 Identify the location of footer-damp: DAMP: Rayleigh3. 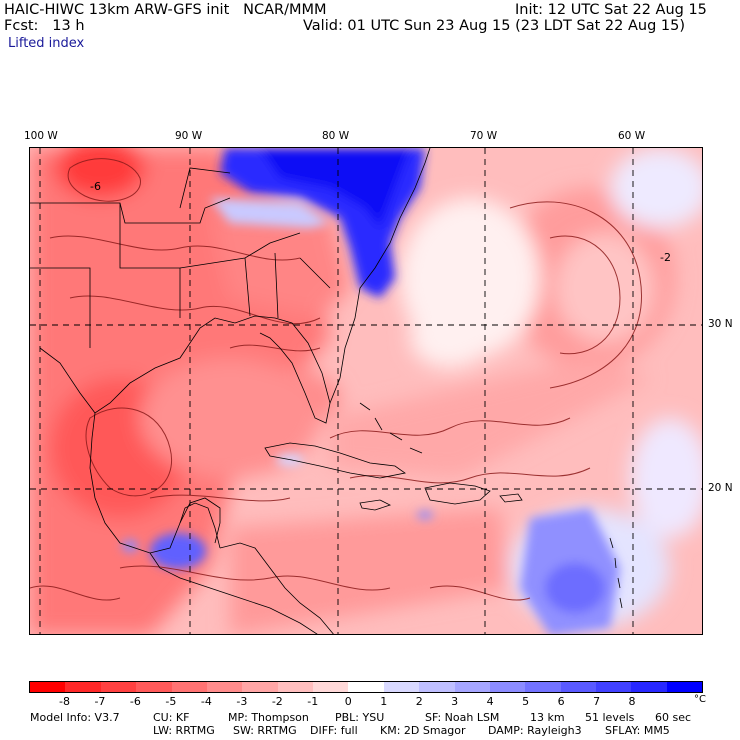
(535, 730).